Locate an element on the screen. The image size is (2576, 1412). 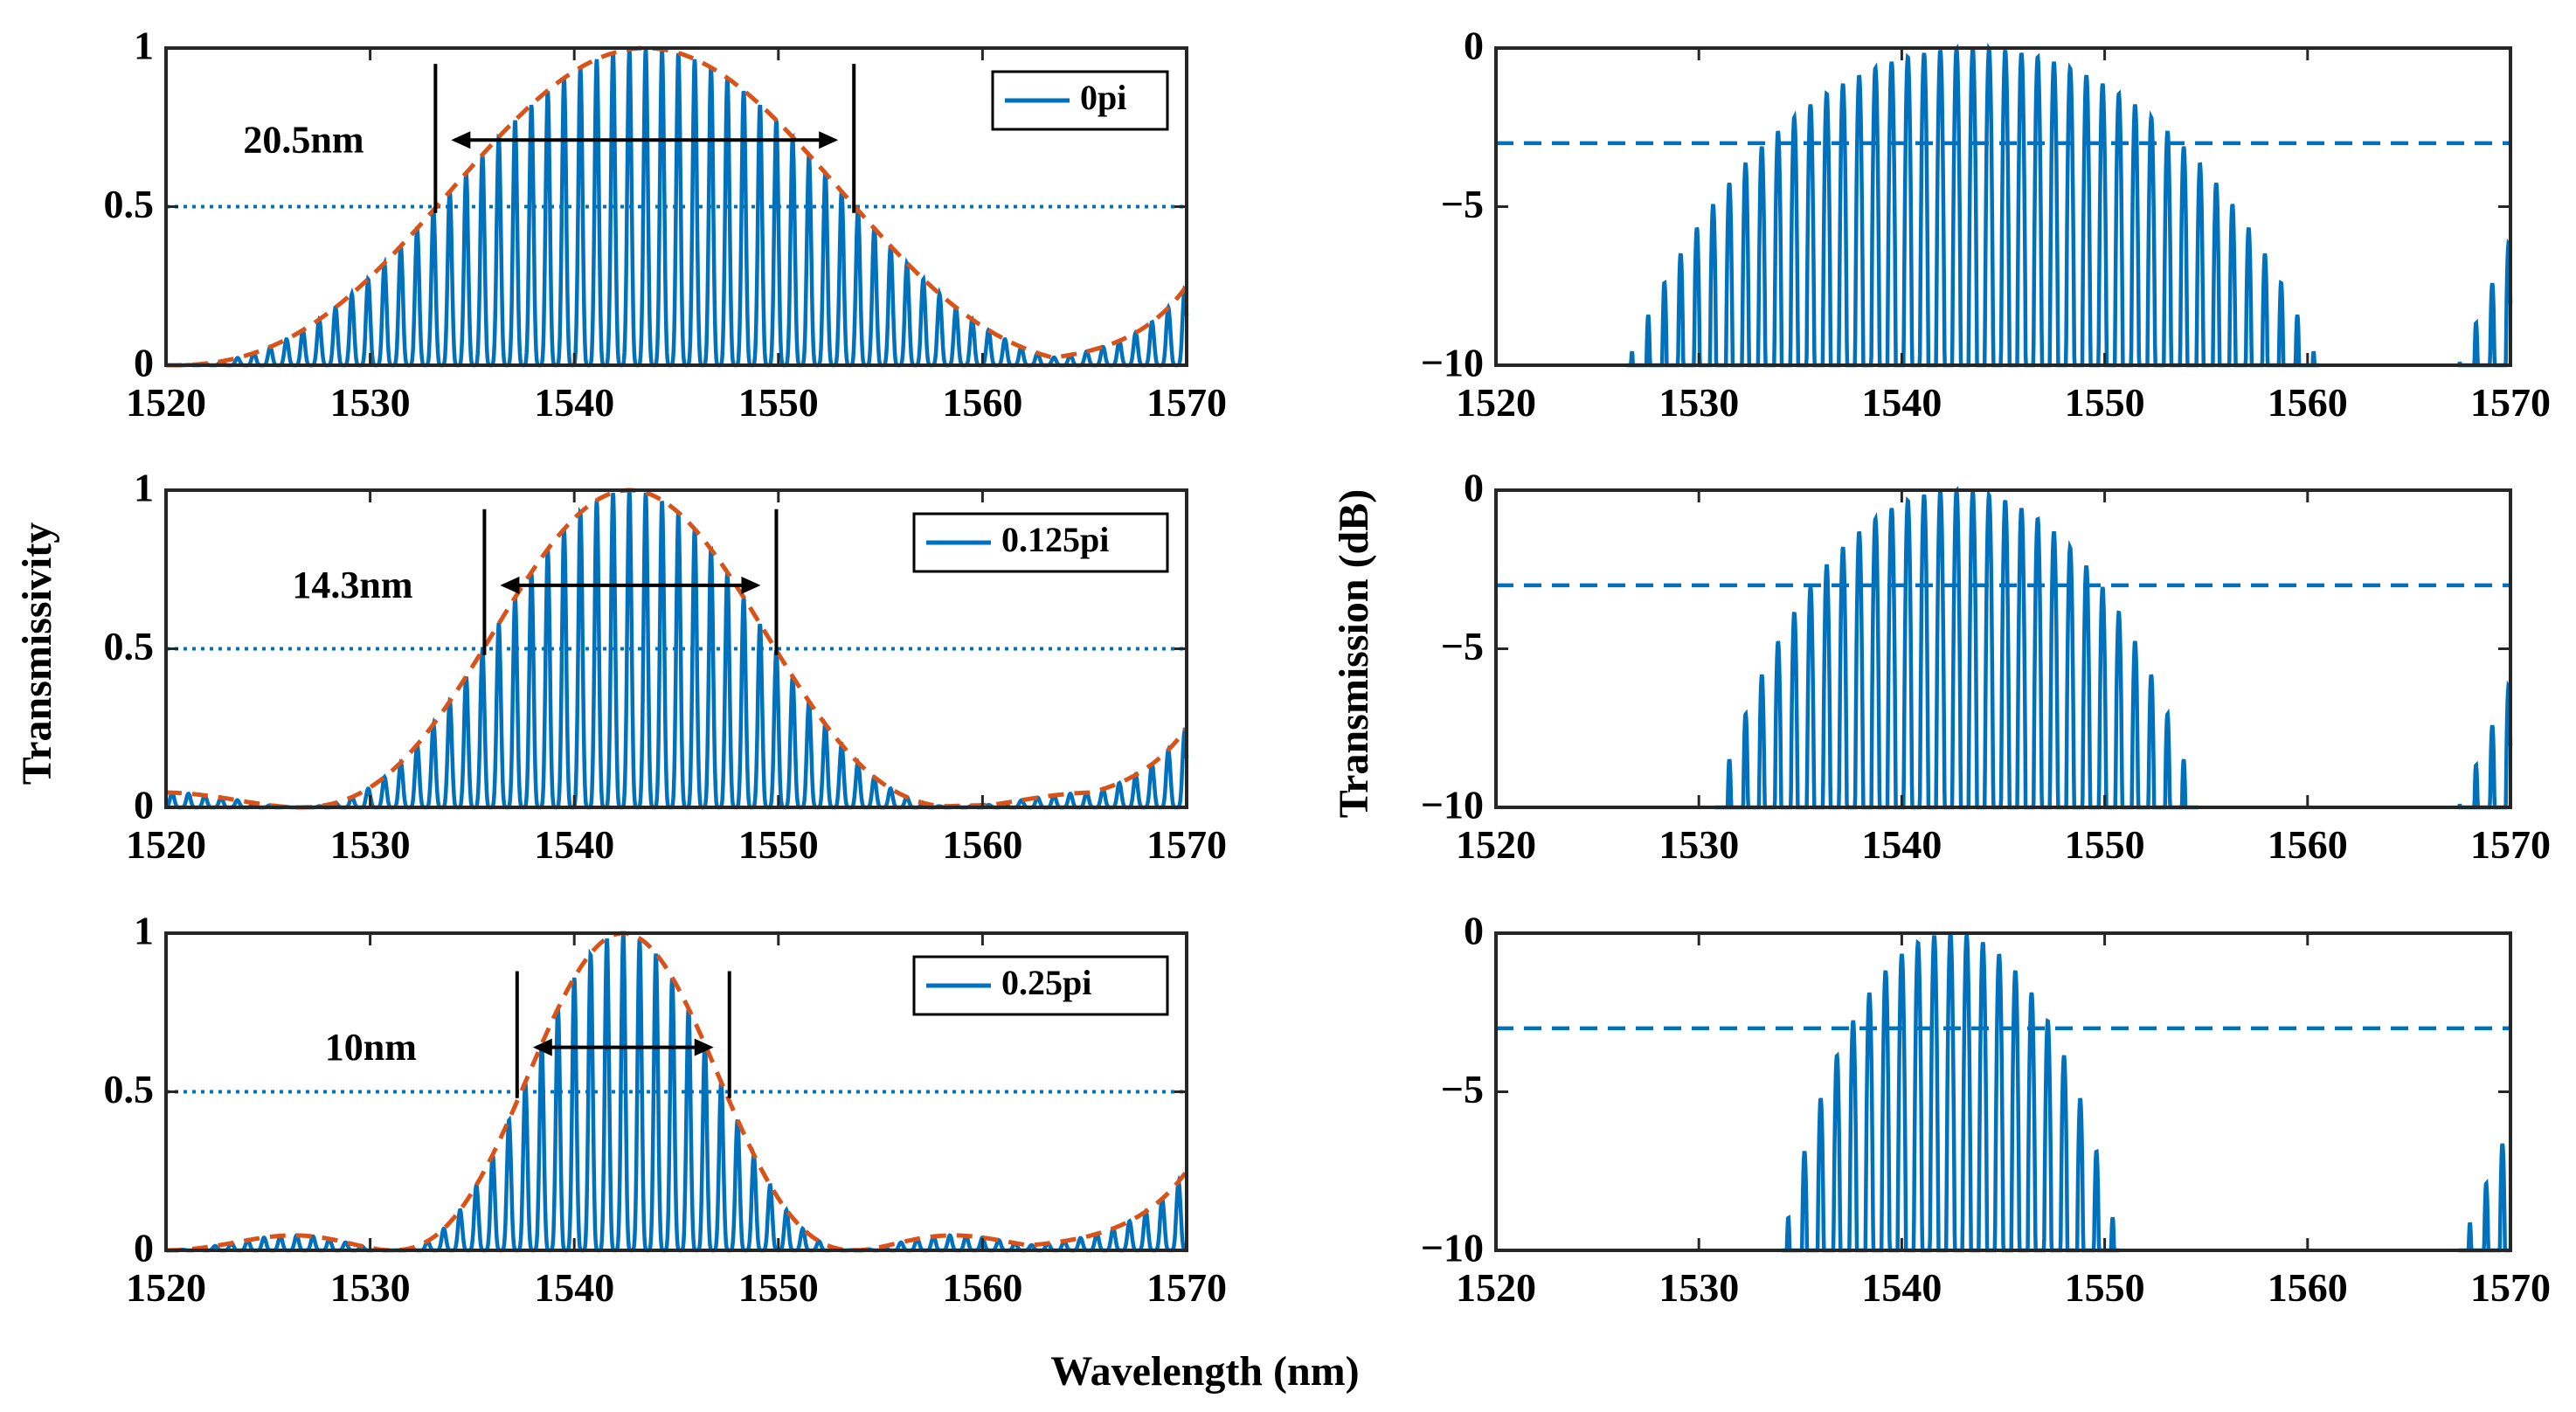
legend-label: 0.125pi is located at coordinates (1055, 539).